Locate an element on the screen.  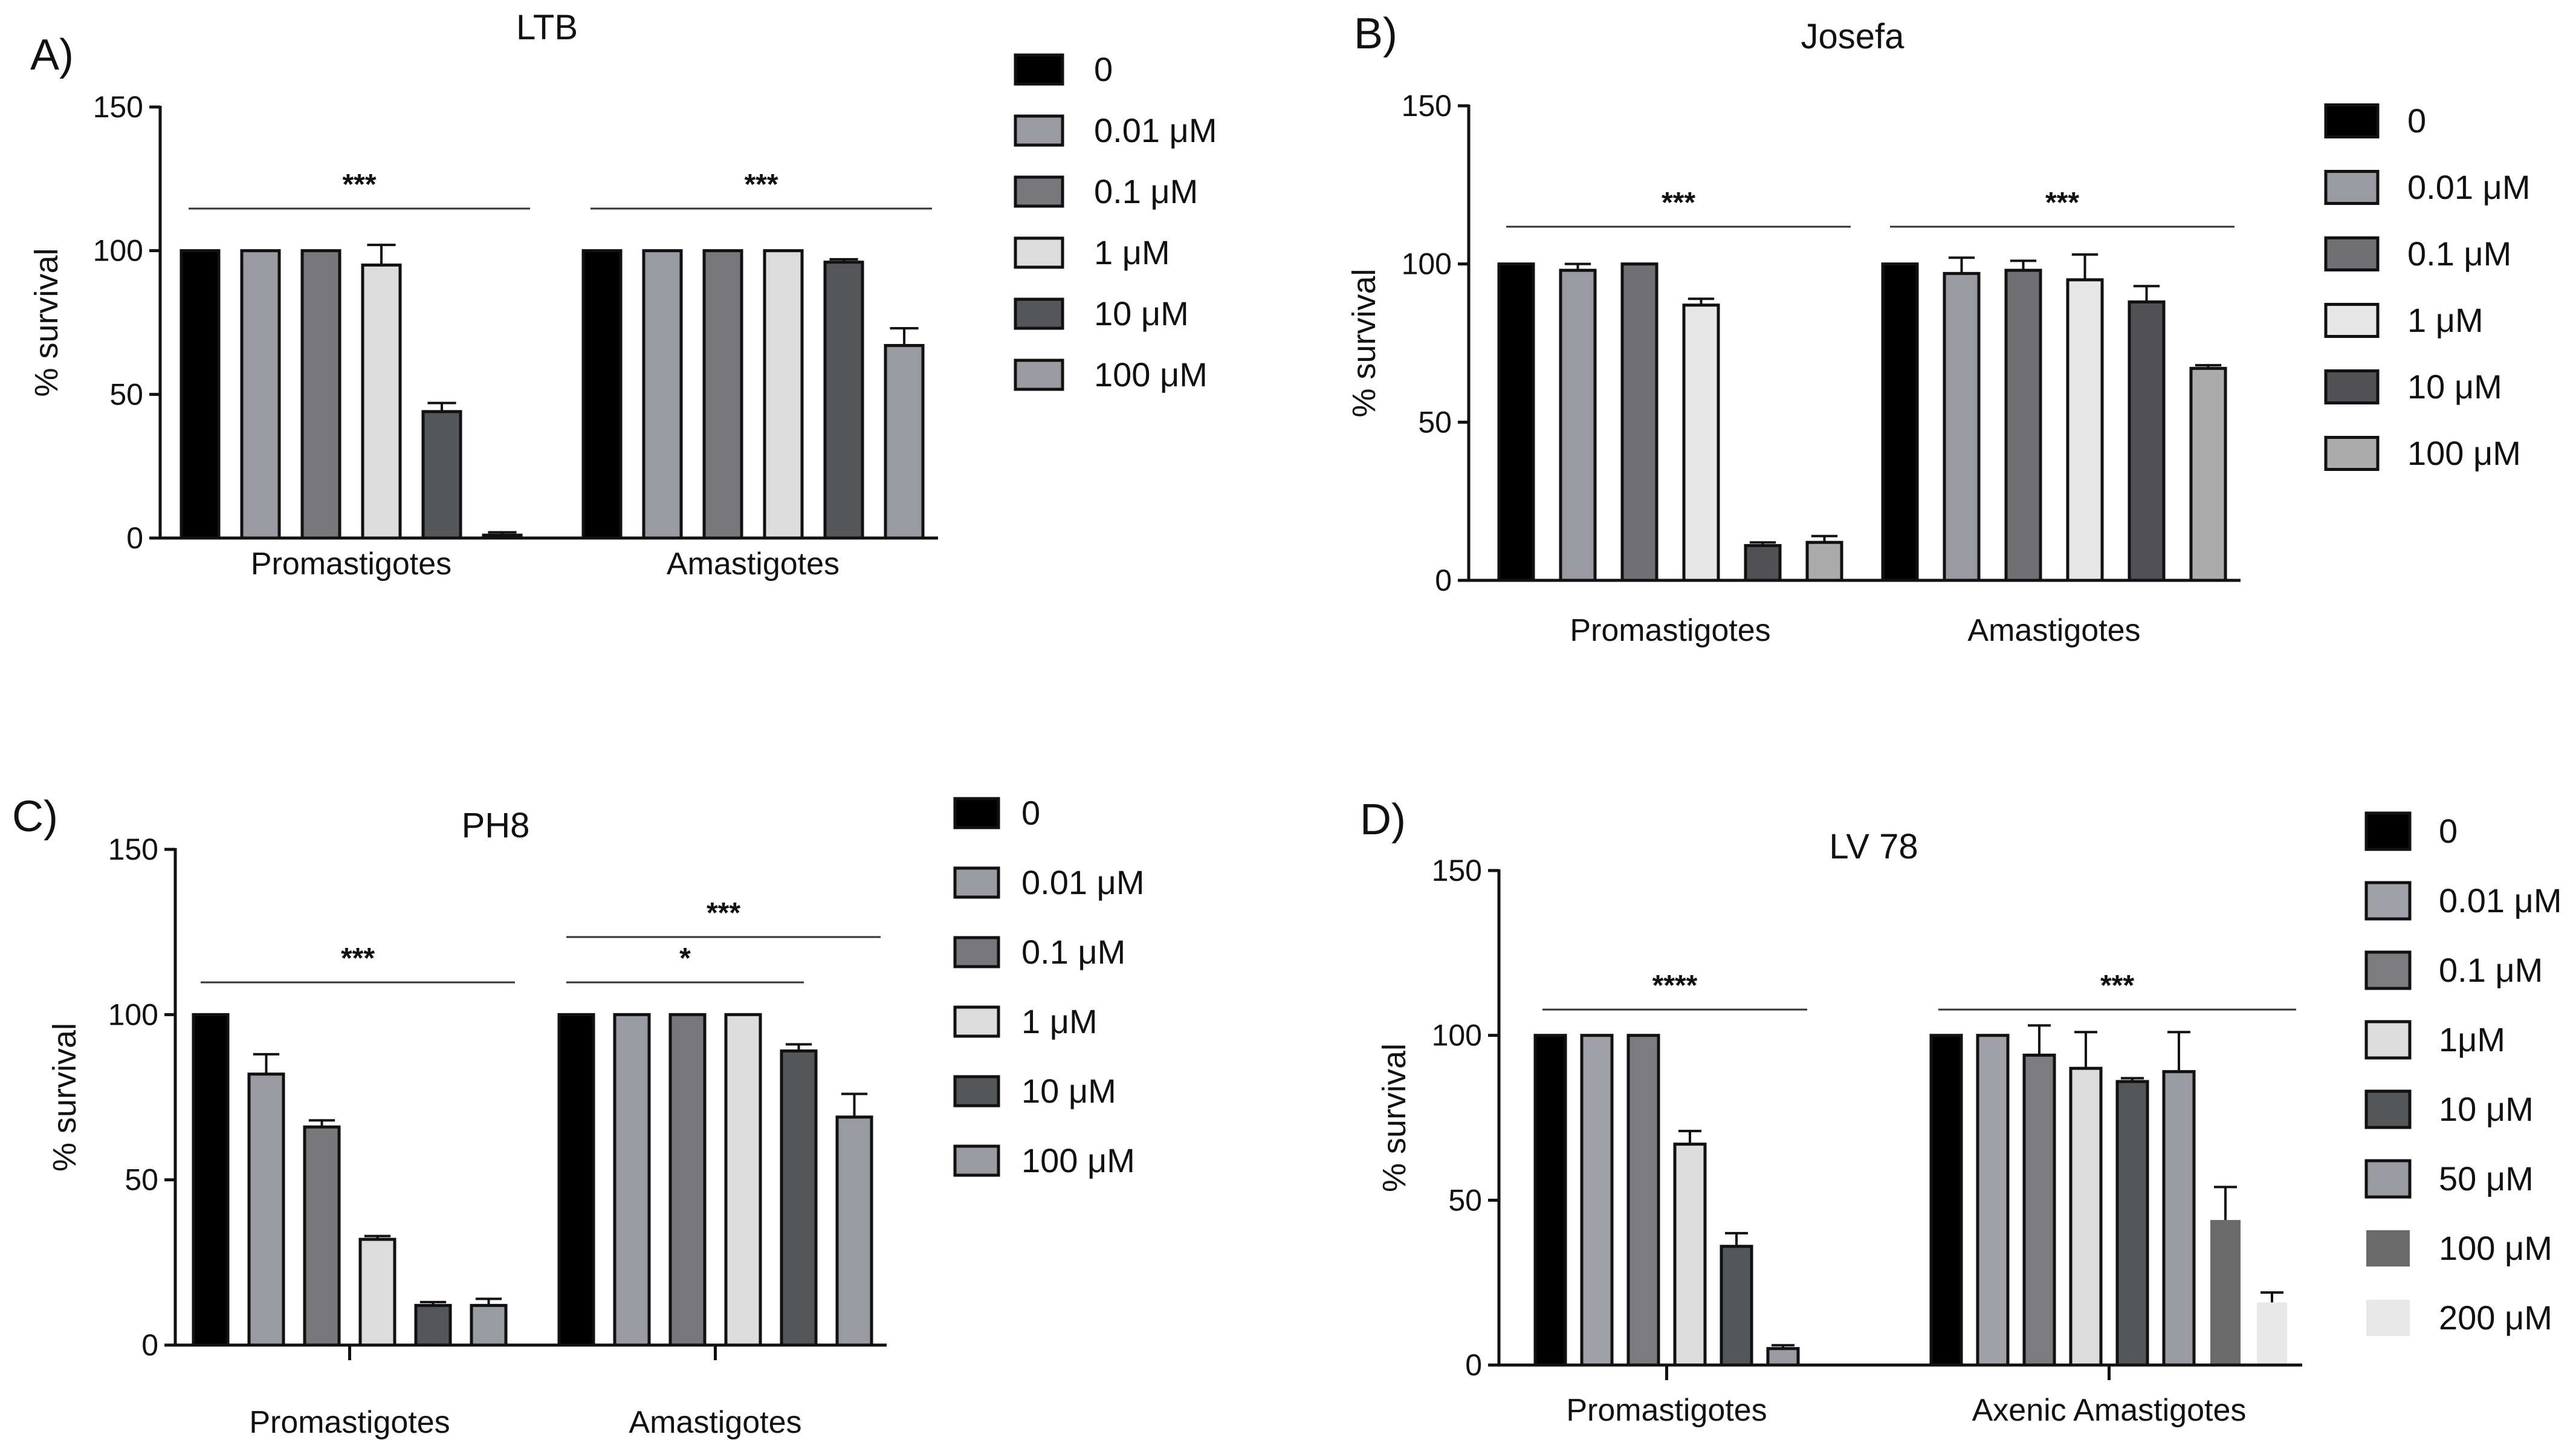
y-tick-label: 150 is located at coordinates (118, 107).